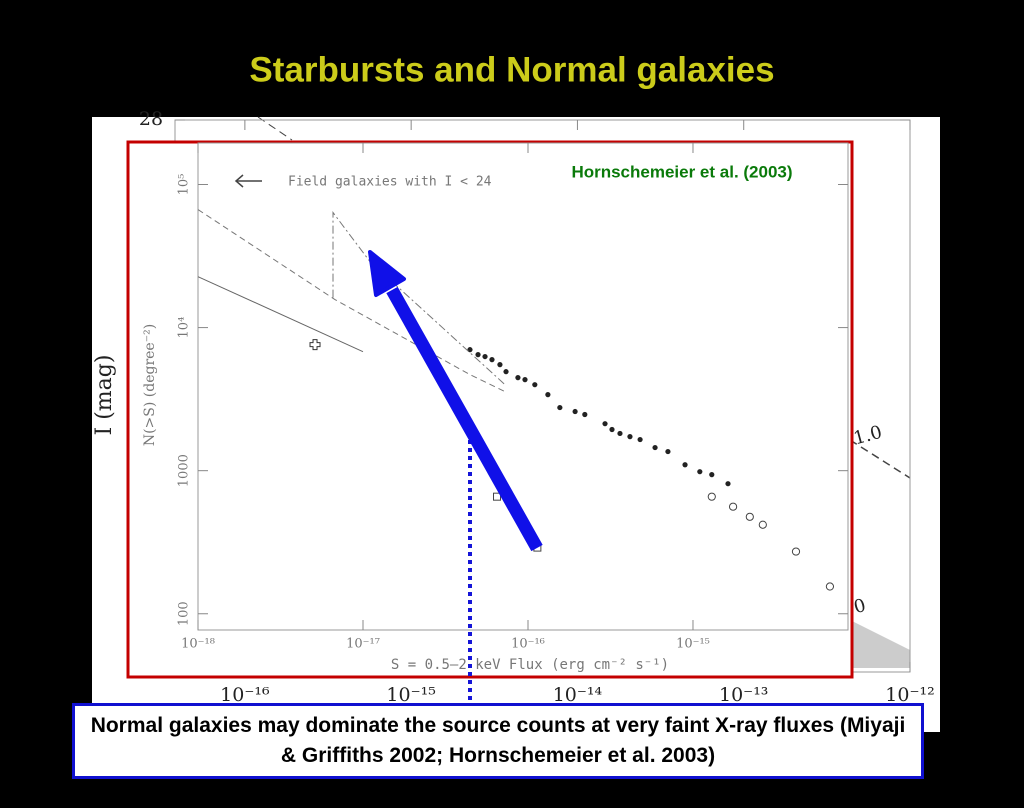 Image resolution: width=1024 pixels, height=808 pixels. Describe the element at coordinates (860, 606) in the screenshot. I see `annotation: 0` at that location.